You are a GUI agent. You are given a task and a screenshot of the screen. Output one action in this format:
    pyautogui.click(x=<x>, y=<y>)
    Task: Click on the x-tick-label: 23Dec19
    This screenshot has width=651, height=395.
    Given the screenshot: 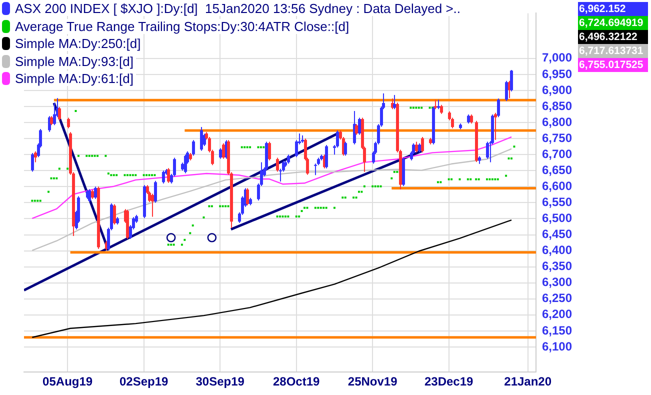 What is the action you would take?
    pyautogui.click(x=449, y=381)
    